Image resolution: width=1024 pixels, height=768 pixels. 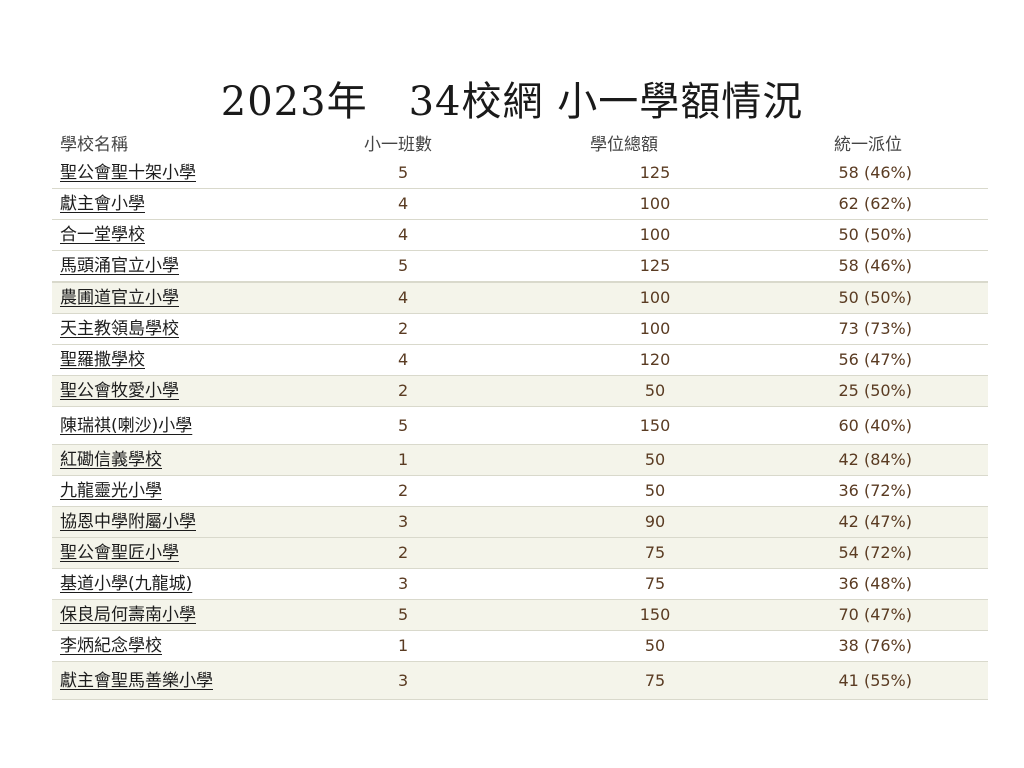 What do you see at coordinates (119, 298) in the screenshot?
I see `school-name-link: 農圃道官立小學` at bounding box center [119, 298].